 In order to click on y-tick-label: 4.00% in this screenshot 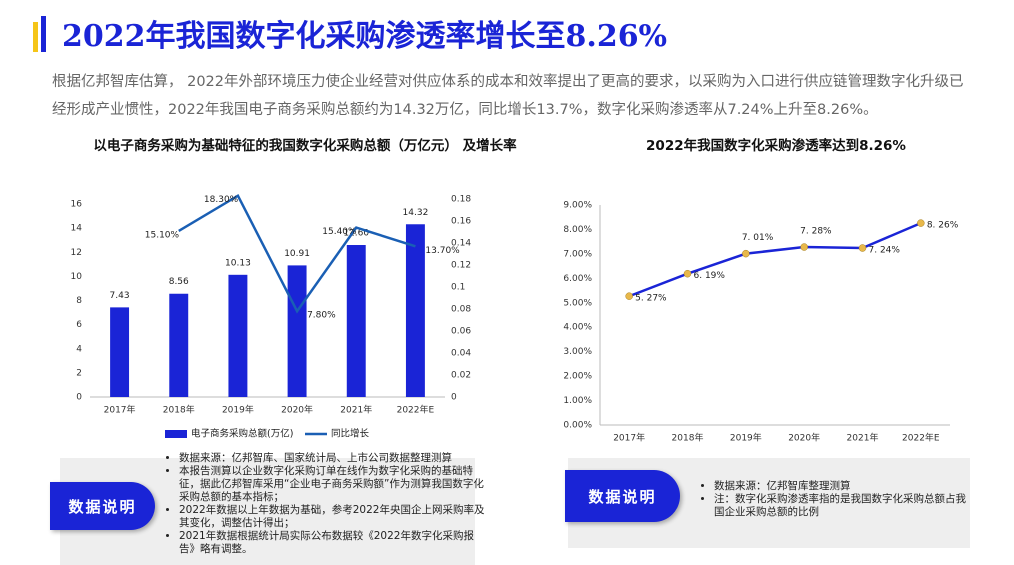, I will do `click(577, 328)`.